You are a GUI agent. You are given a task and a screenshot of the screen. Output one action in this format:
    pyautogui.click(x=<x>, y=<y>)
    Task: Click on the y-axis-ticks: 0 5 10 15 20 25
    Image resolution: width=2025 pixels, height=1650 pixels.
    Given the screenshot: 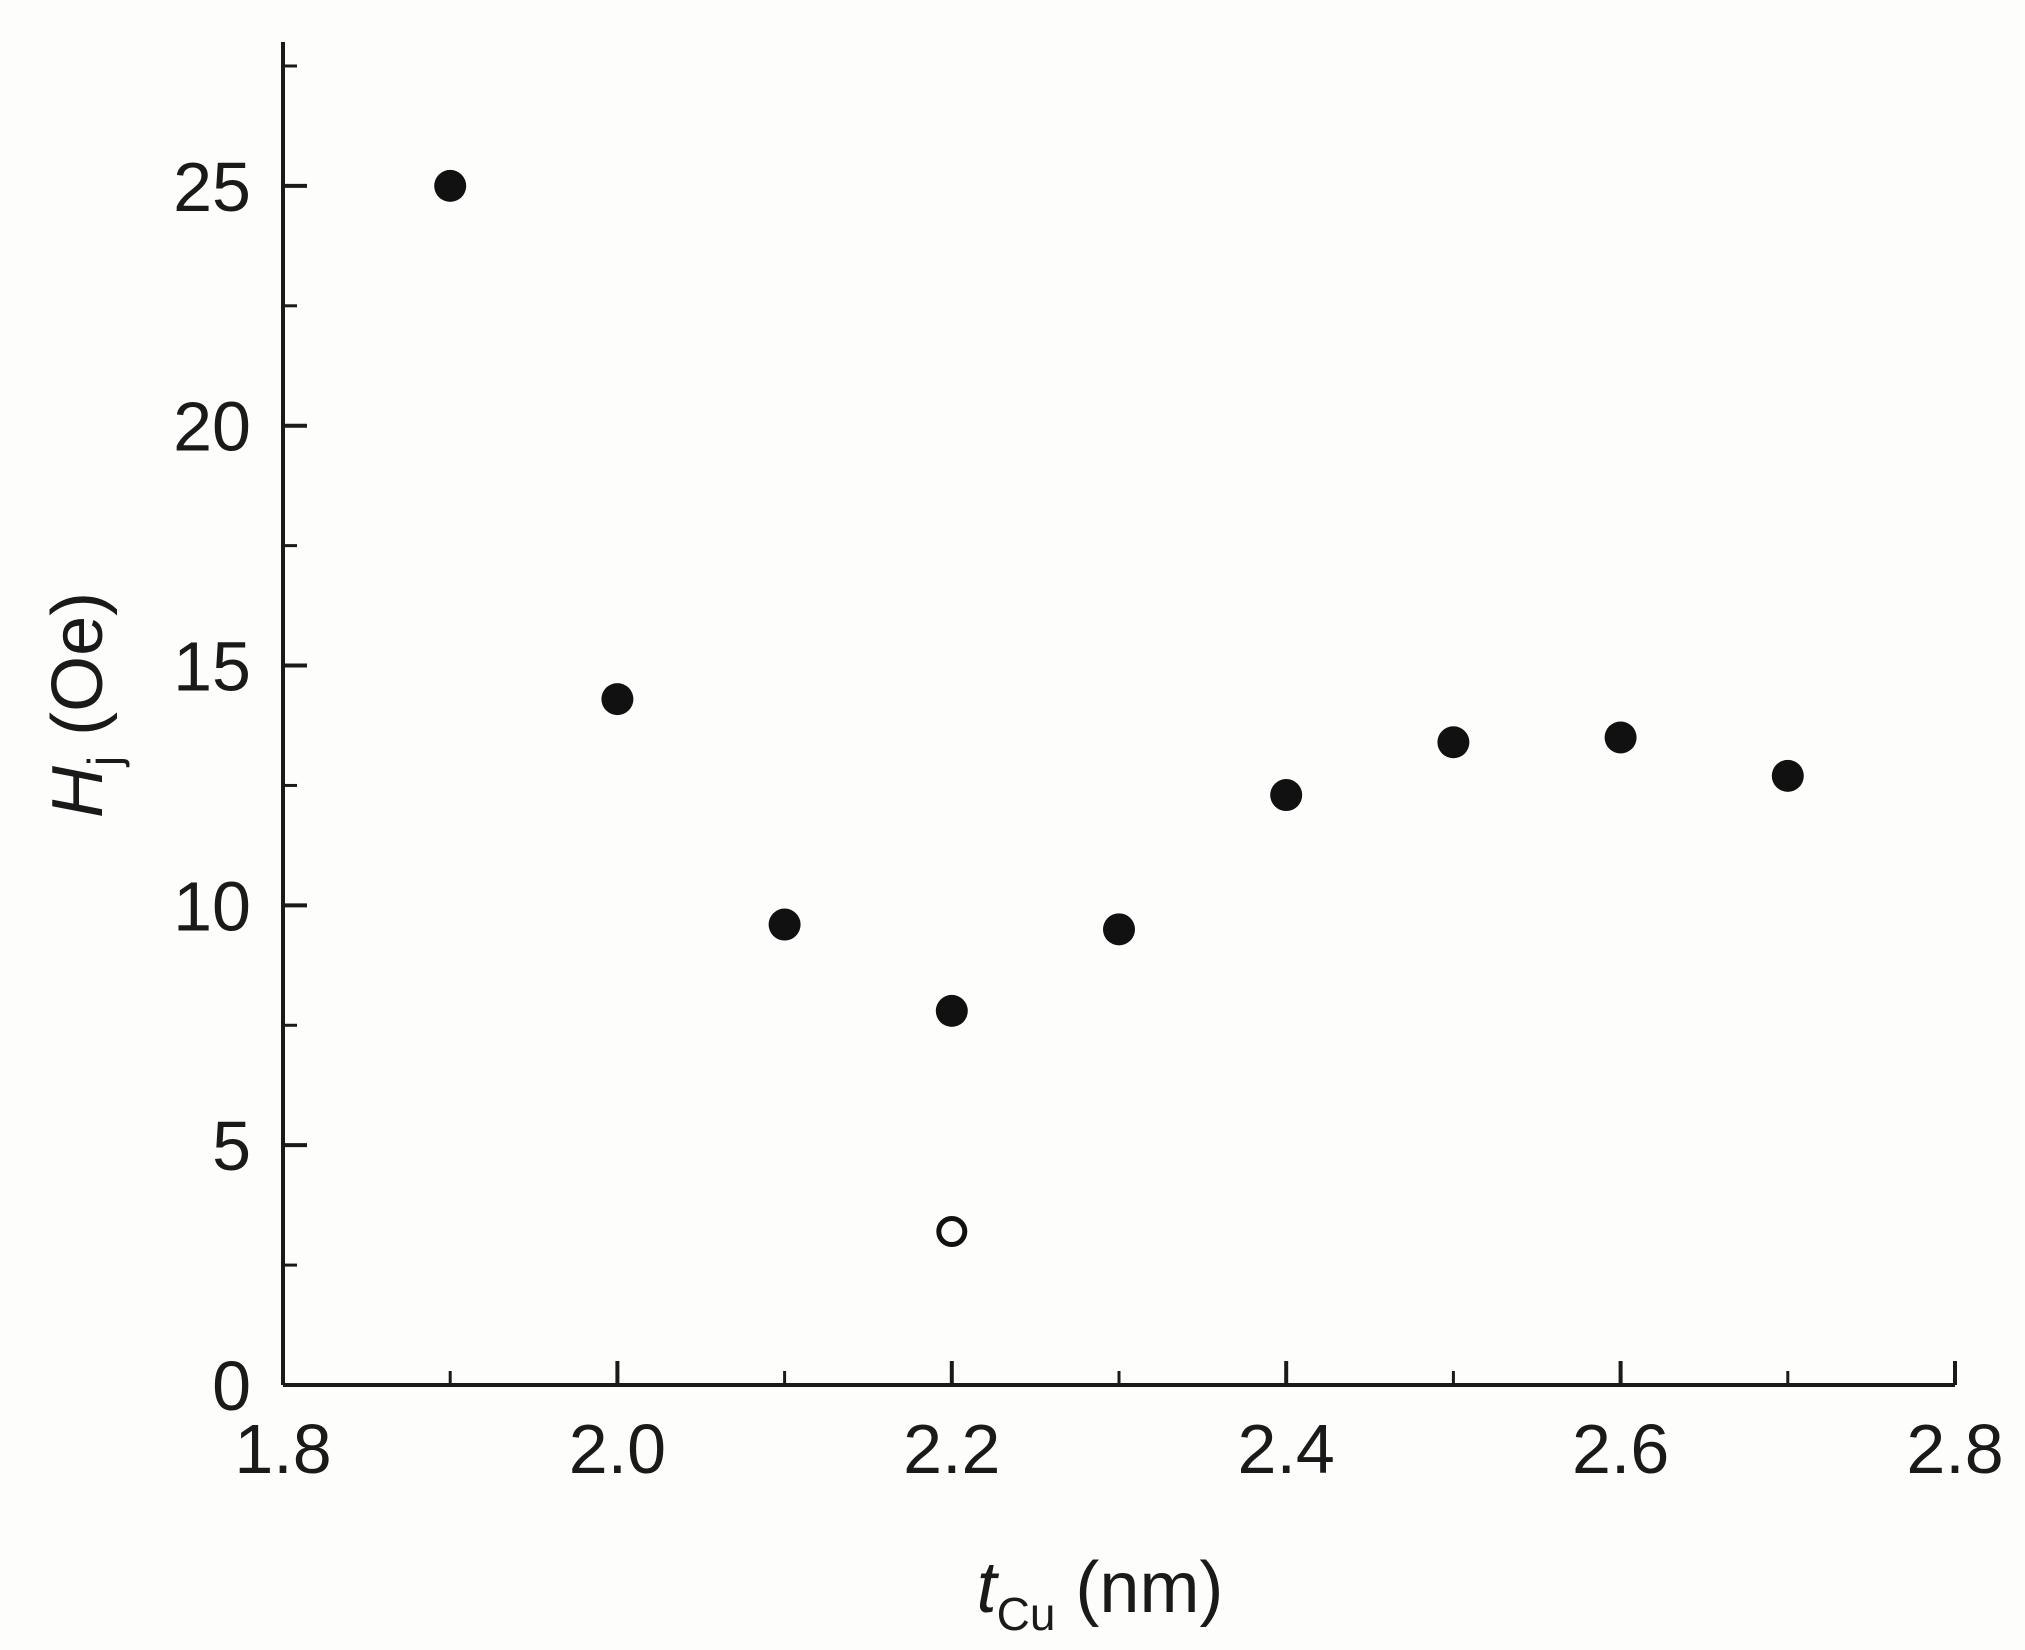 What is the action you would take?
    pyautogui.click(x=240, y=744)
    